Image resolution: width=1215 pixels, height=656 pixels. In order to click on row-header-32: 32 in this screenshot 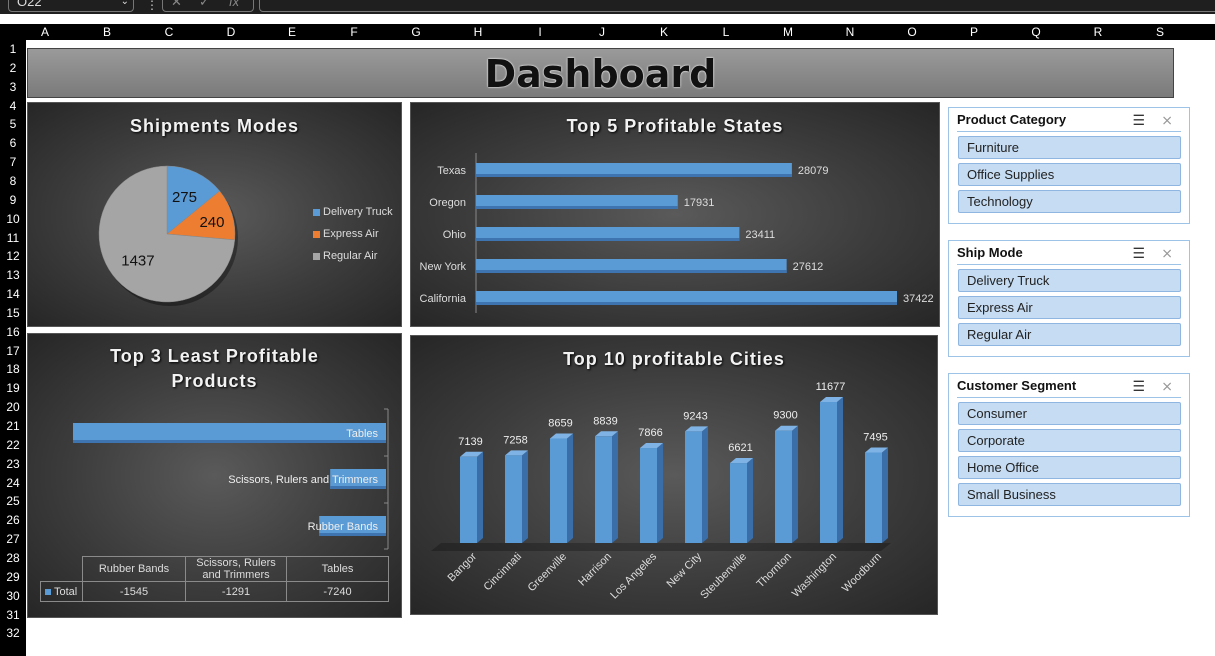, I will do `click(13, 633)`.